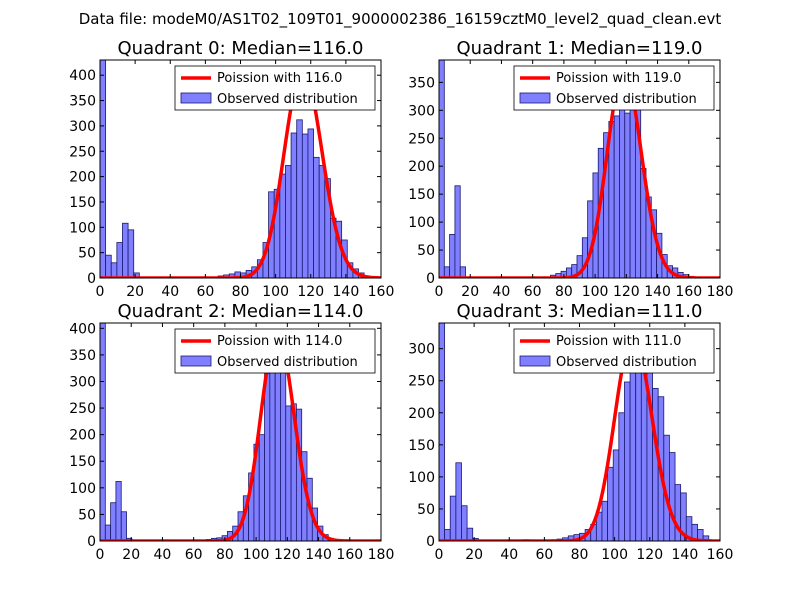 The height and width of the screenshot is (600, 800). What do you see at coordinates (580, 311) in the screenshot?
I see `panel-title: Quadrant 3: Median=111.0` at bounding box center [580, 311].